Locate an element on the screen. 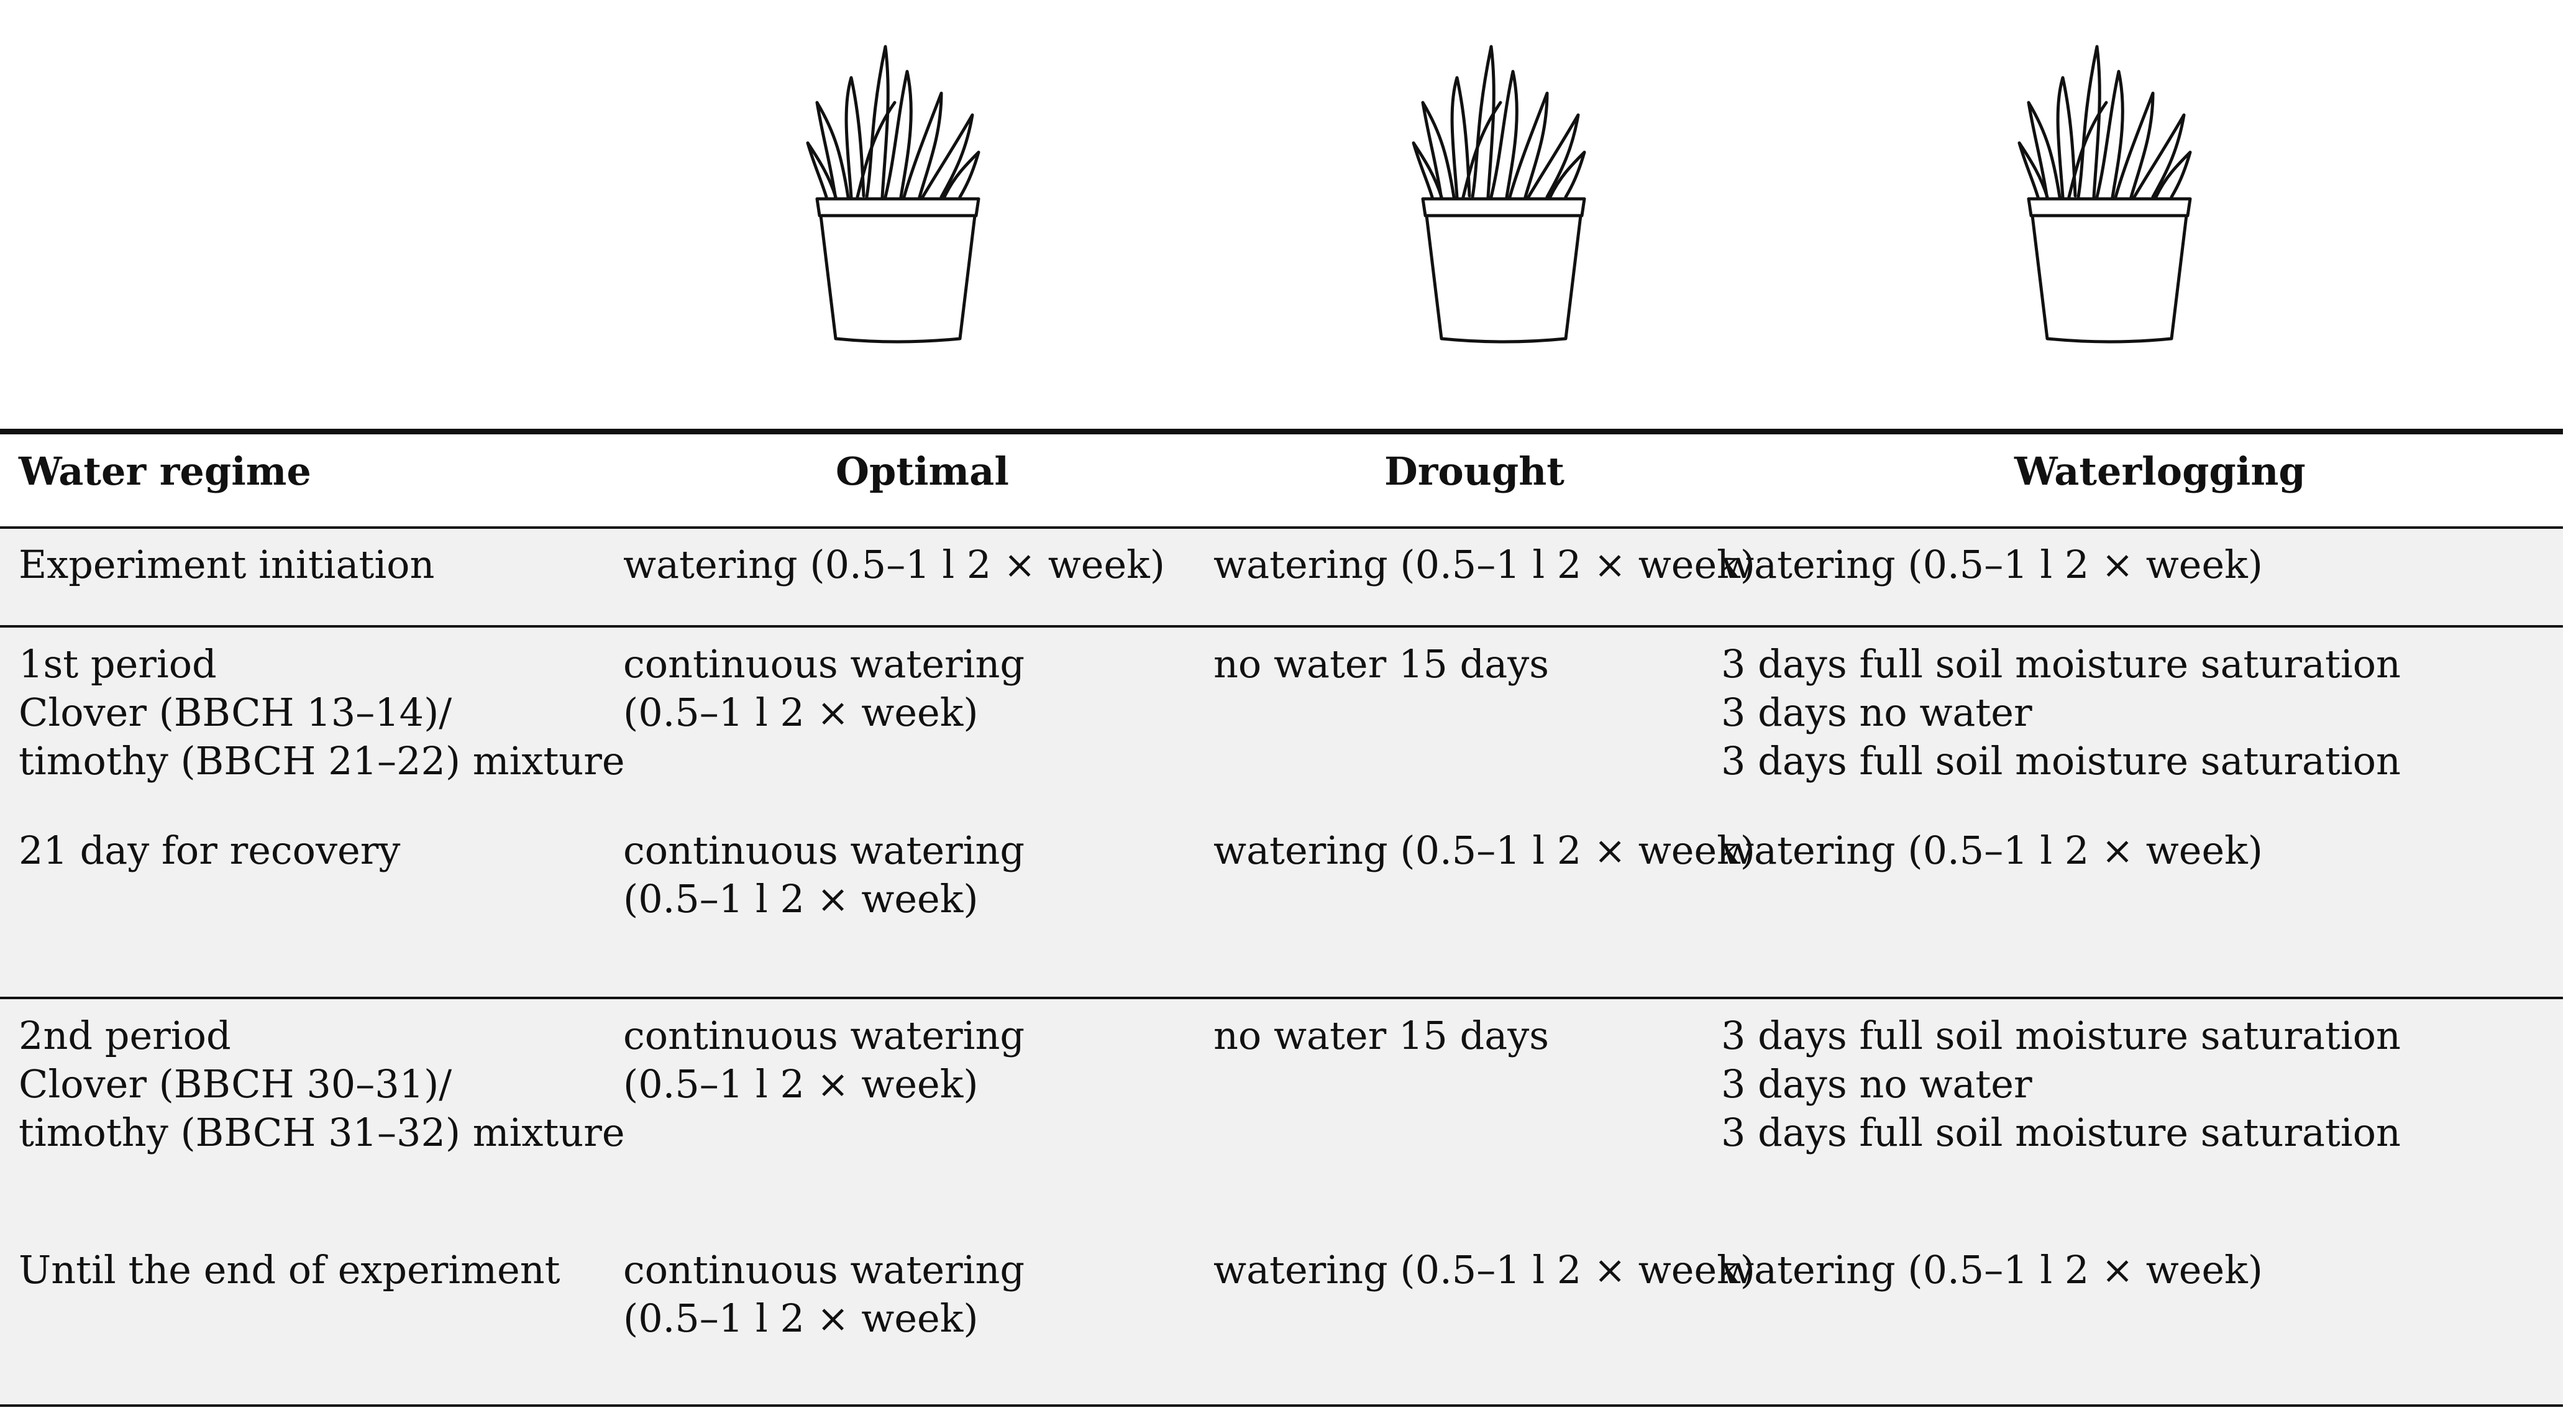 The width and height of the screenshot is (2576, 1418). cell-text: Until the end of experiment is located at coordinates (289, 1269).